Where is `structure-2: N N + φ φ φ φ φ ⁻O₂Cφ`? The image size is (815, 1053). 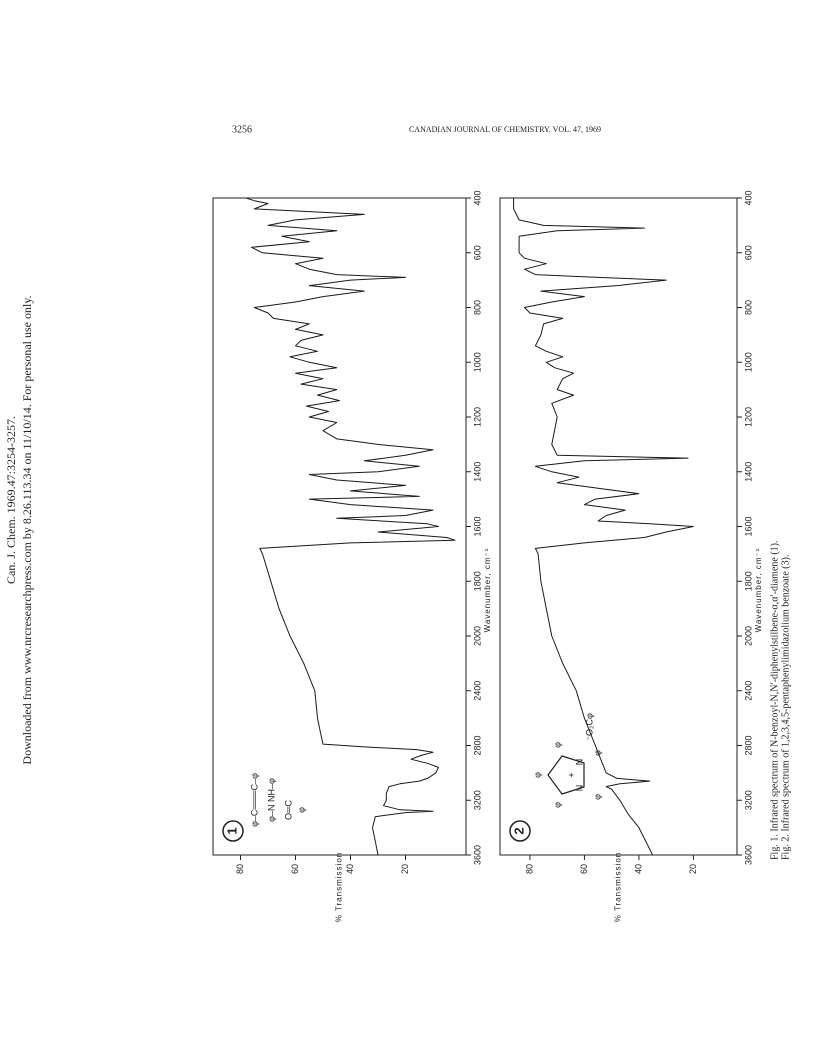 structure-2: N N + φ φ φ φ φ ⁻O₂Cφ is located at coordinates (567, 760).